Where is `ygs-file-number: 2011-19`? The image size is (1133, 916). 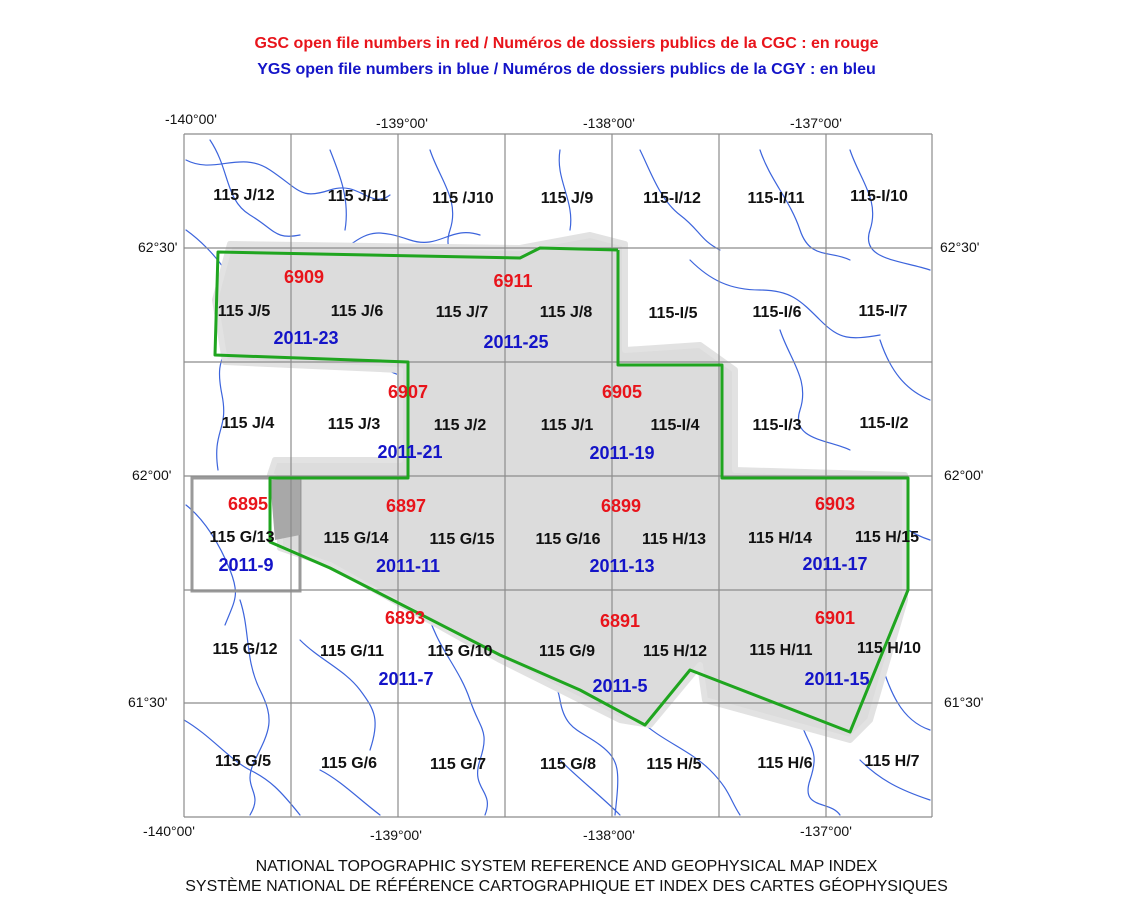 ygs-file-number: 2011-19 is located at coordinates (621, 453).